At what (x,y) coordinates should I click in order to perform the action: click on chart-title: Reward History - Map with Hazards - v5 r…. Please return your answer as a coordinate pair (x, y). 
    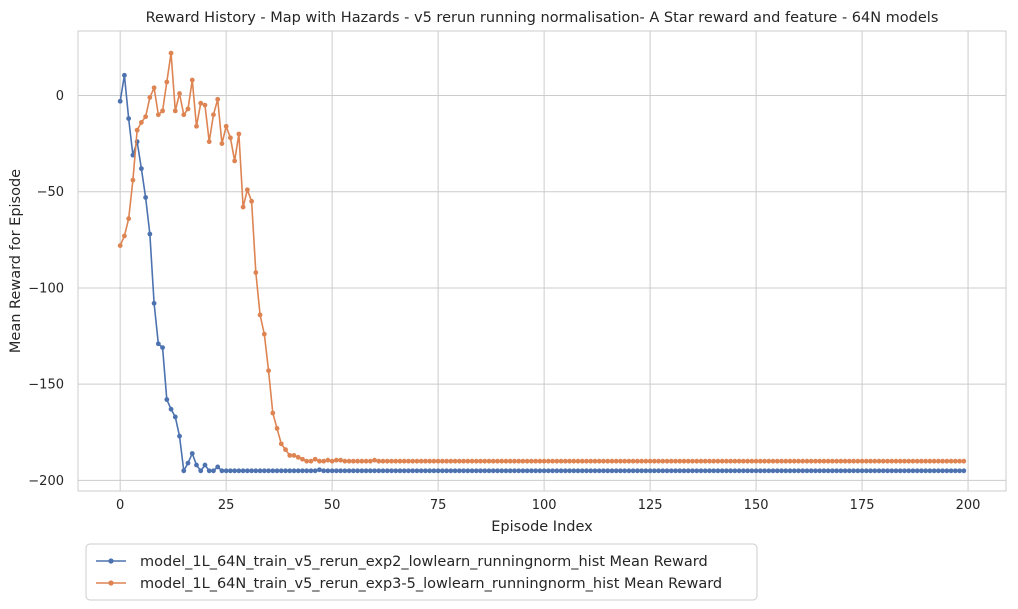
    Looking at the image, I should click on (542, 18).